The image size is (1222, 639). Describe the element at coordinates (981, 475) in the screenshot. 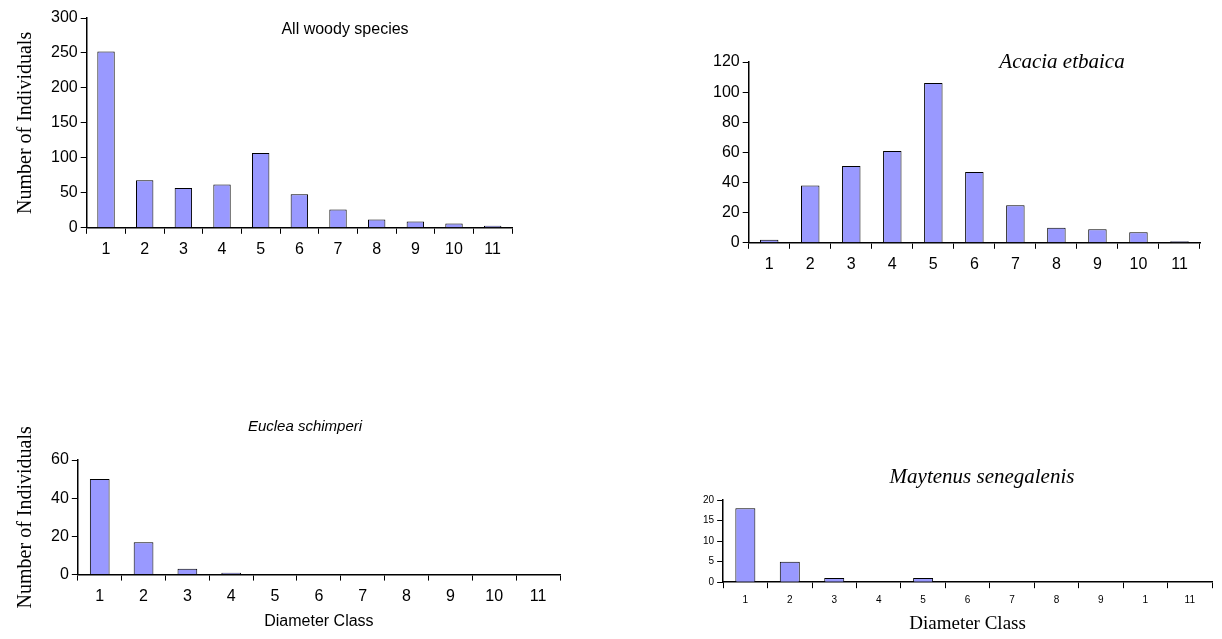

I see `chart-title: Maytenus senegalenis` at that location.